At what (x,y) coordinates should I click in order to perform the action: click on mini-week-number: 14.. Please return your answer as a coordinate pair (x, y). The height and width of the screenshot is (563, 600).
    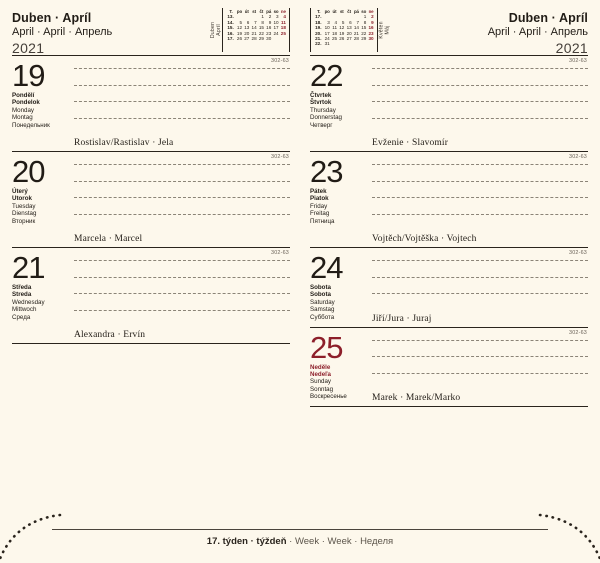
    Looking at the image, I should click on (230, 22).